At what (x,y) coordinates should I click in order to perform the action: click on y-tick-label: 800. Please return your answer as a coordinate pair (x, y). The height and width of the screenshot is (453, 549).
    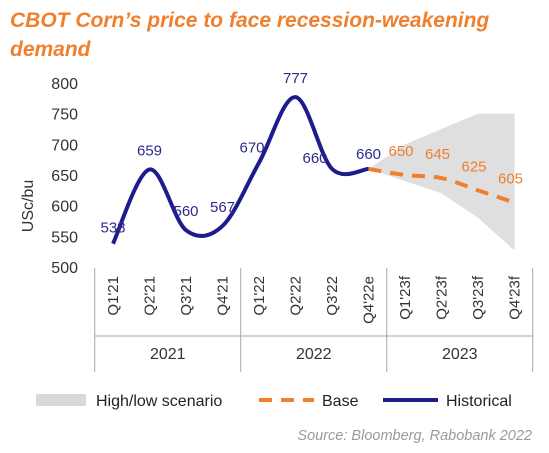
    Looking at the image, I should click on (64, 84).